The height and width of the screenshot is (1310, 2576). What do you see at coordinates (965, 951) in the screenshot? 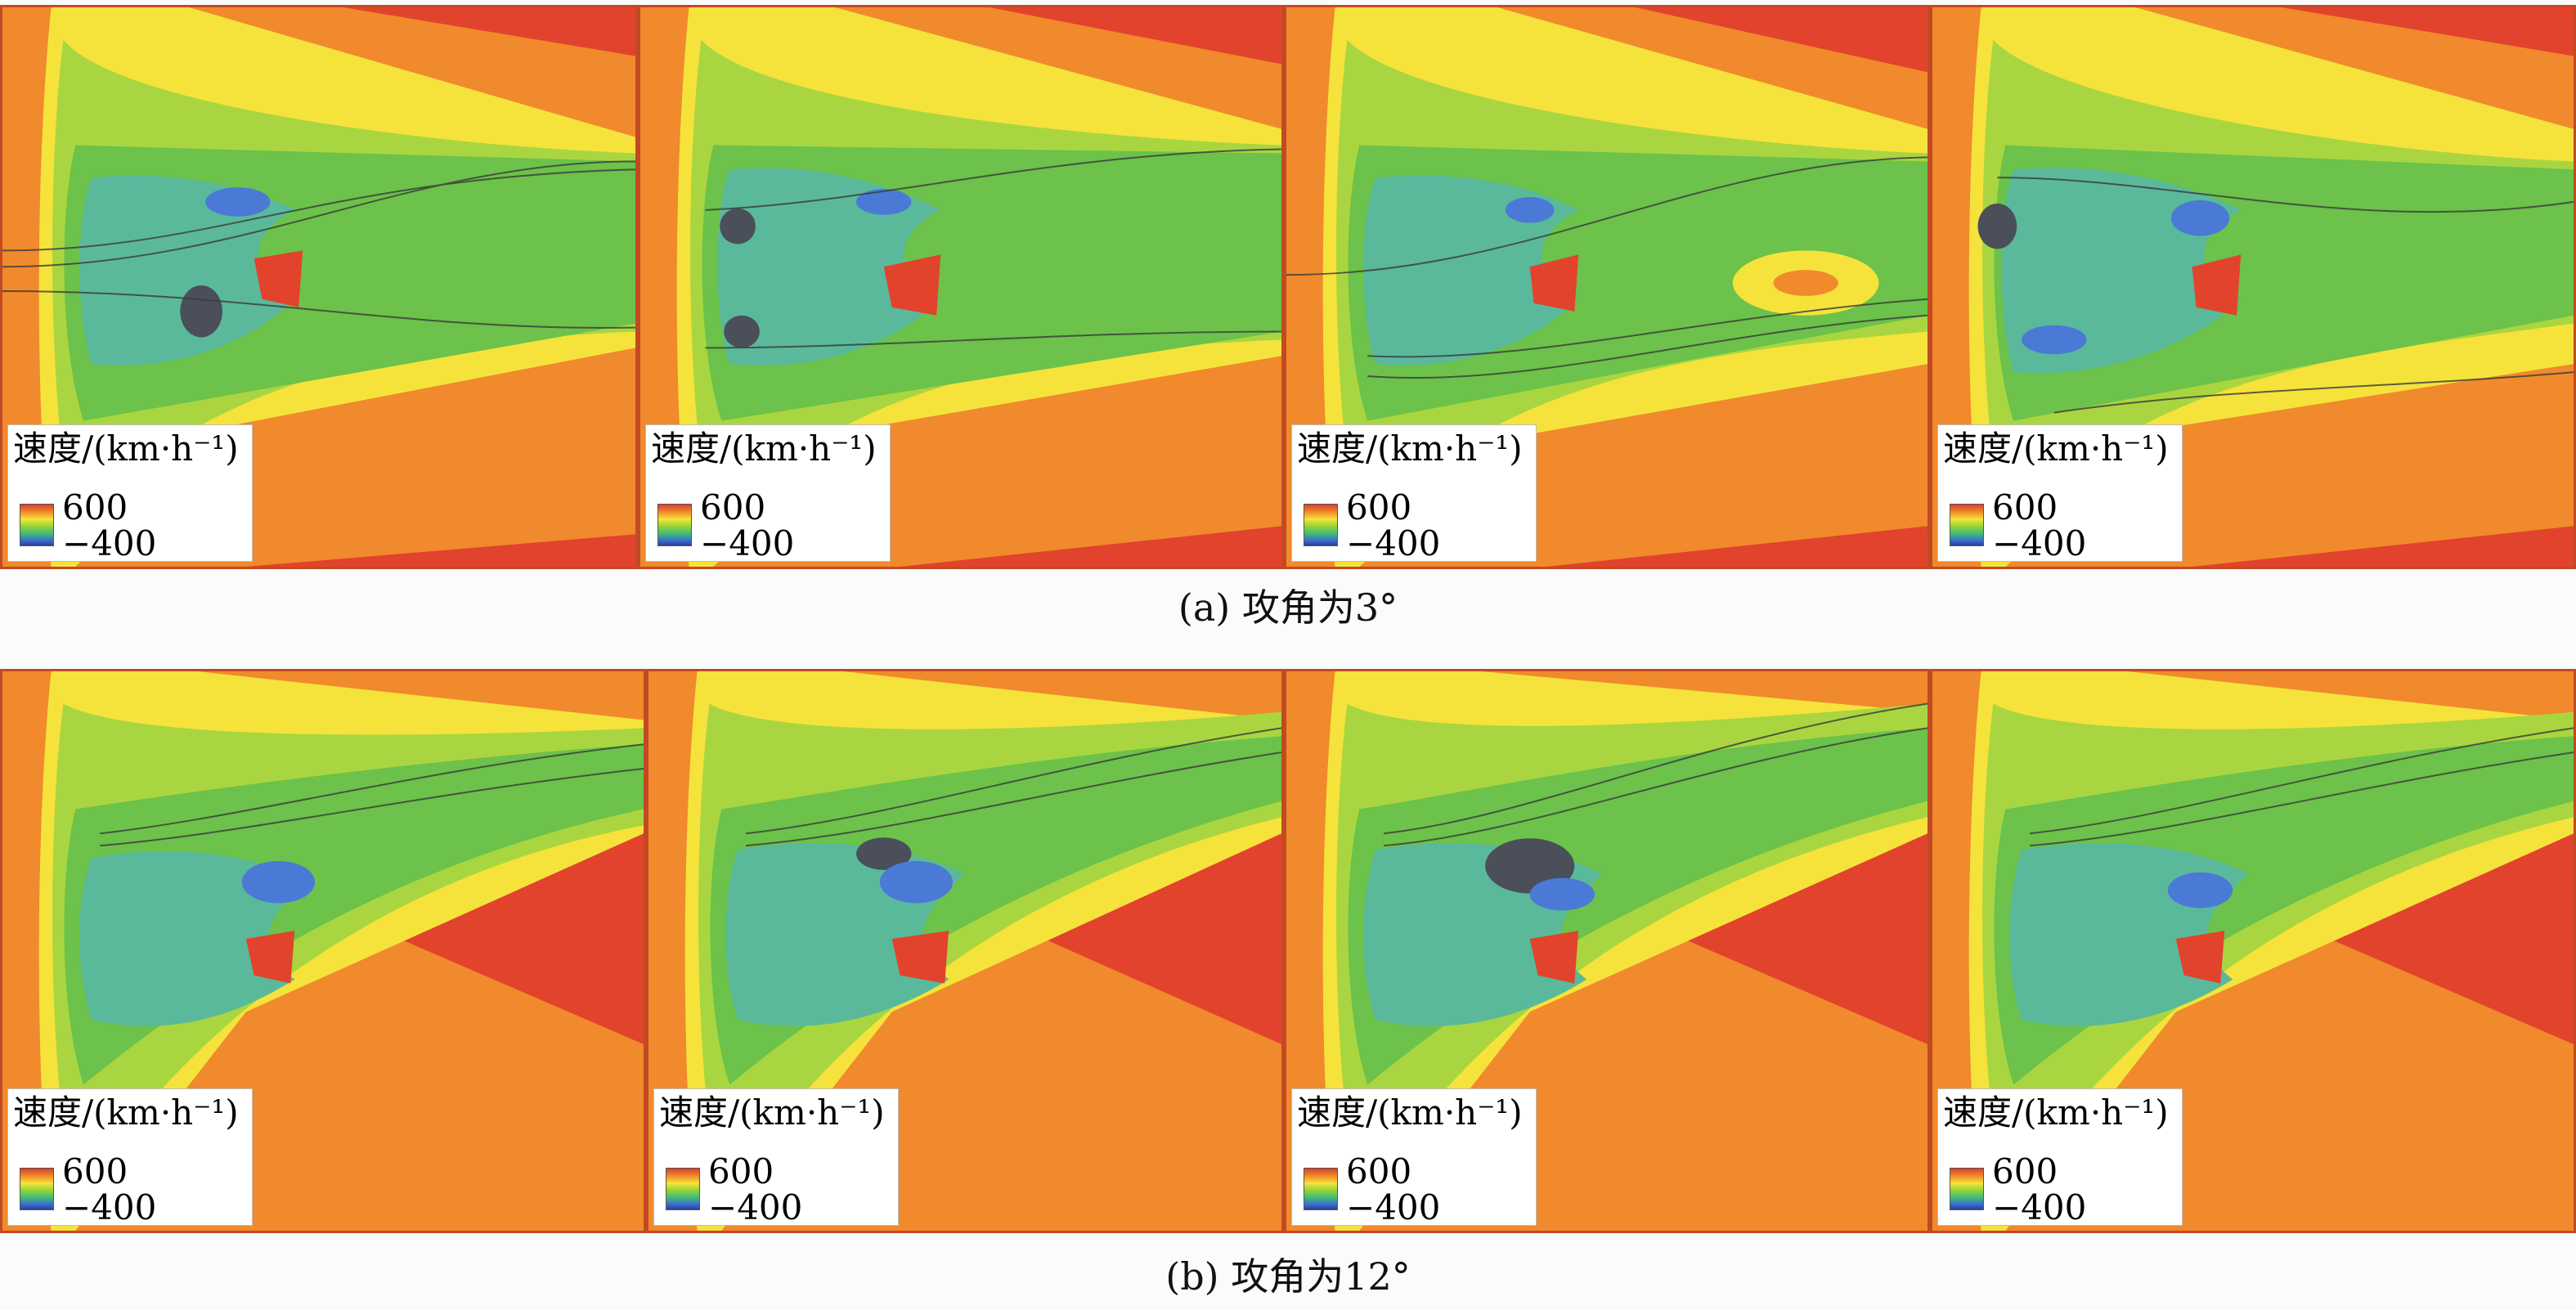
I see `flow-panel-b2: 速度/(km·h⁻¹) 600 −400` at bounding box center [965, 951].